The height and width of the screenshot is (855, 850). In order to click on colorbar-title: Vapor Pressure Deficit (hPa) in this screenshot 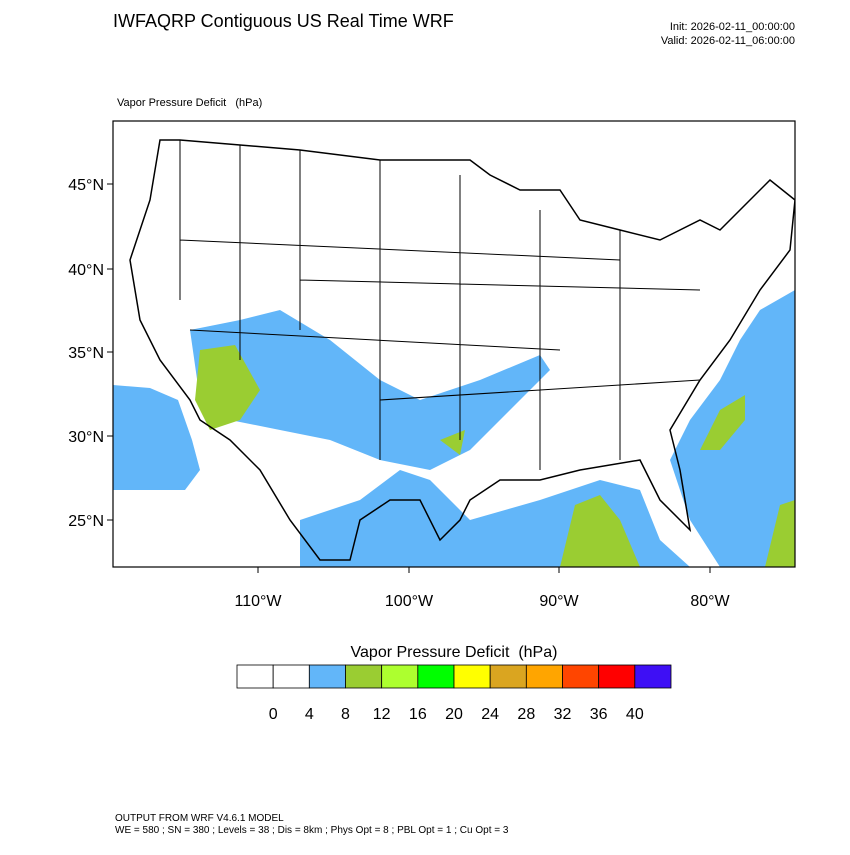, I will do `click(454, 652)`.